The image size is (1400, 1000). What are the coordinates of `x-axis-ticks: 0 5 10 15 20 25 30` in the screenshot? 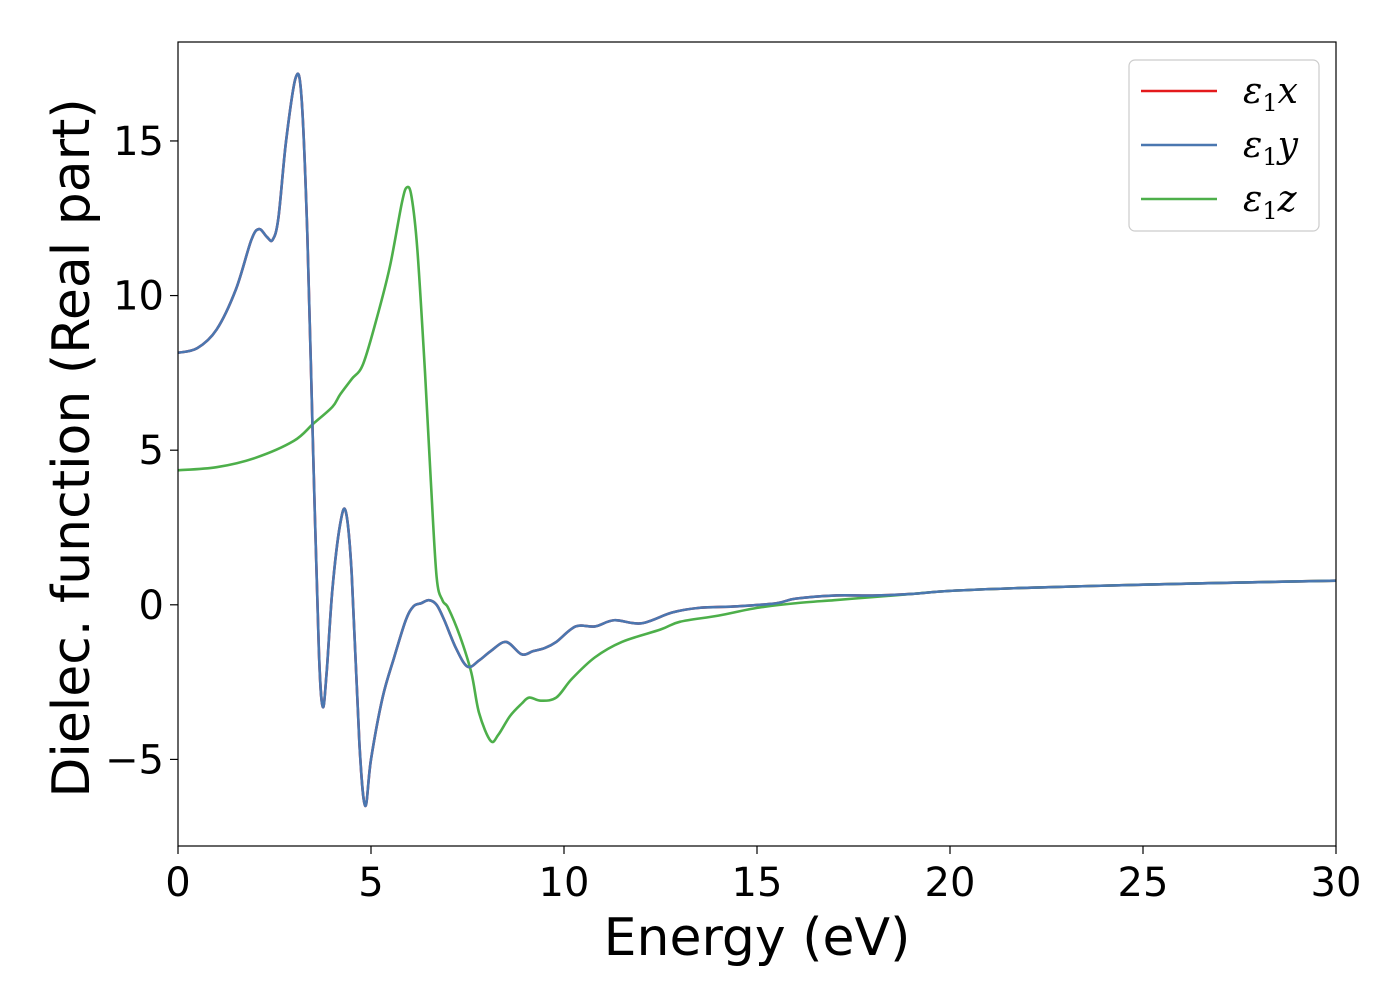 It's located at (763, 876).